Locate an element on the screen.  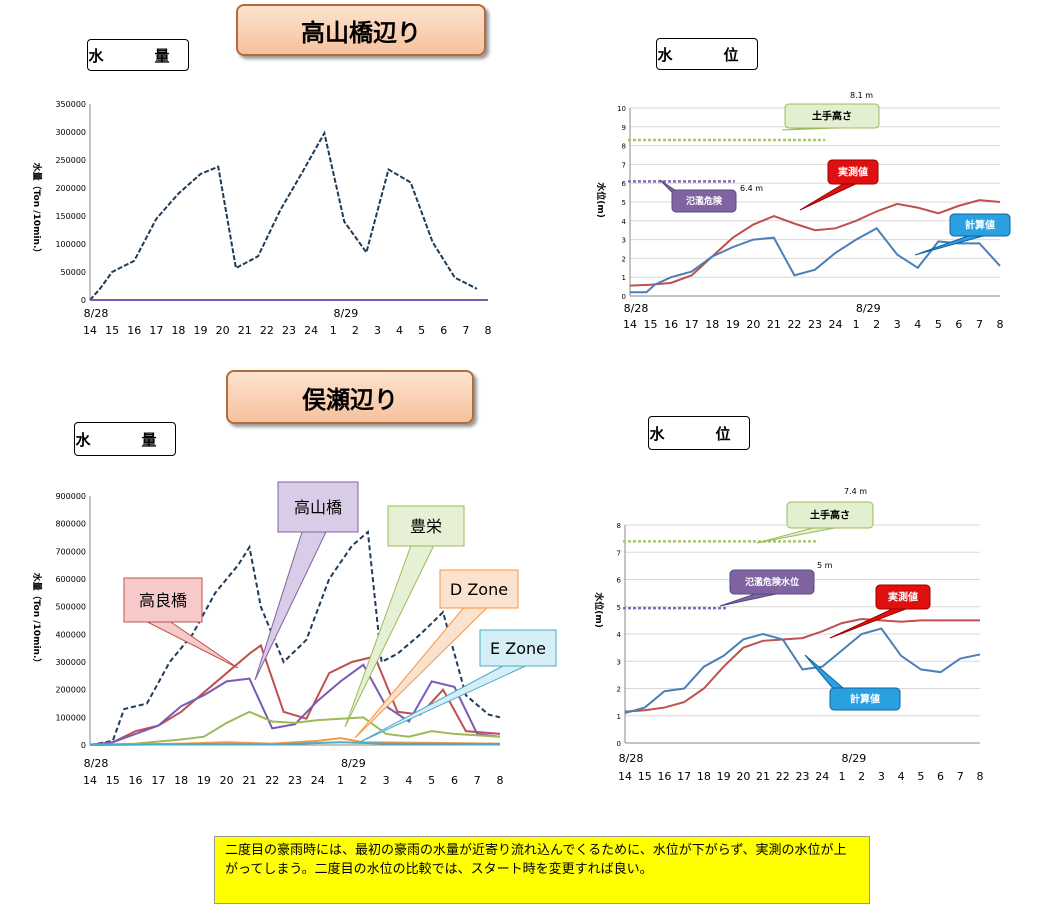
chart3-x-tick-label: 14 is located at coordinates (90, 780).